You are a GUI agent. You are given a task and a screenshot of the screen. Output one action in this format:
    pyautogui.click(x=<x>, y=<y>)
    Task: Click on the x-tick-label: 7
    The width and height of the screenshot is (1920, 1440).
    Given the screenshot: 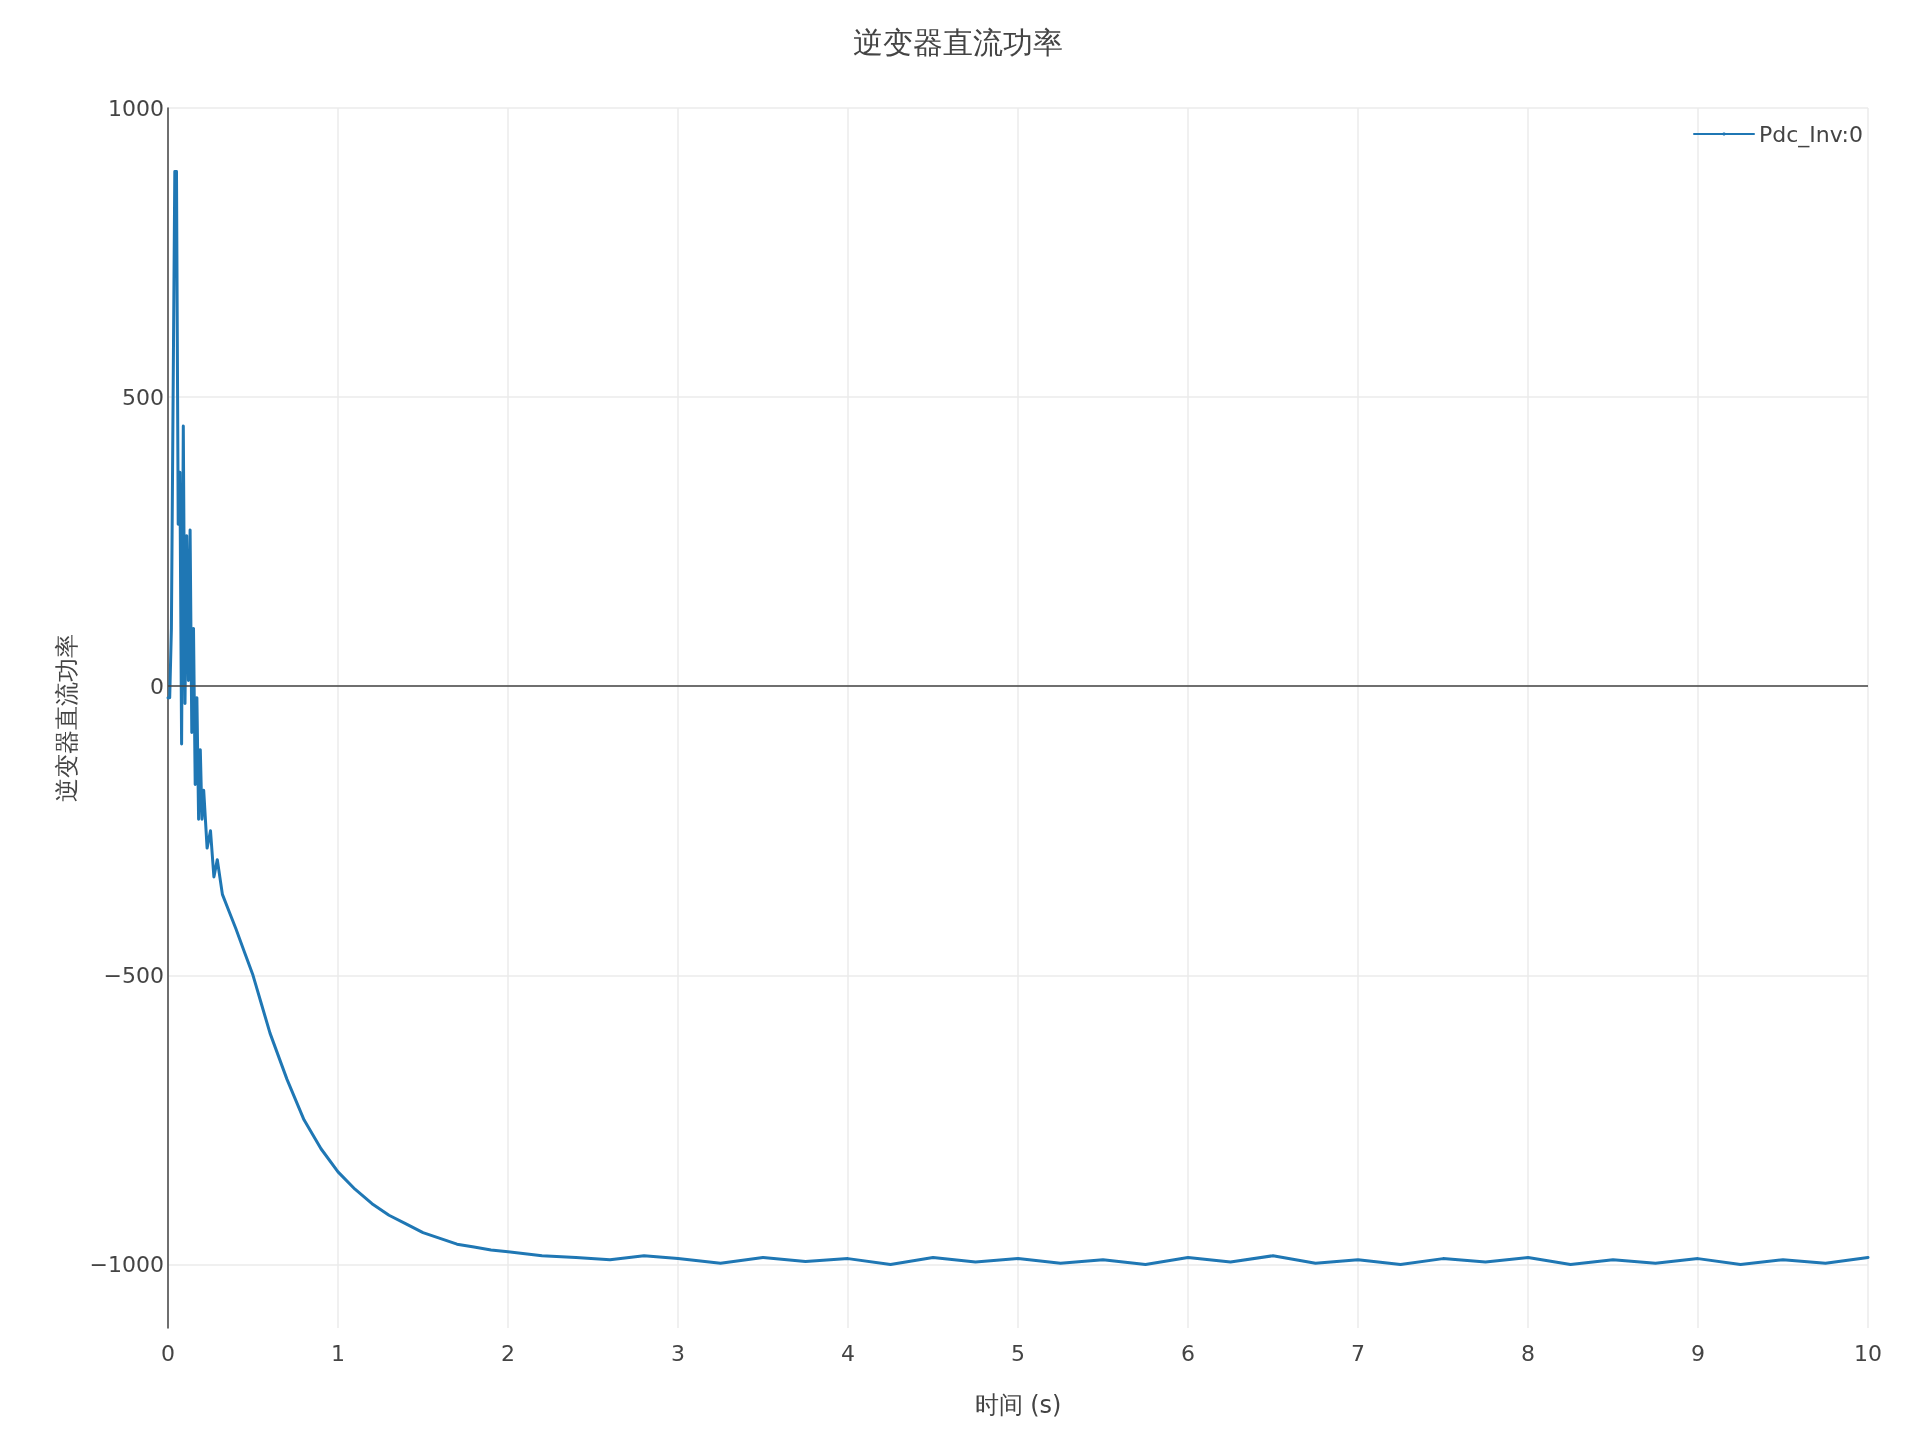 What is the action you would take?
    pyautogui.click(x=1358, y=1353)
    